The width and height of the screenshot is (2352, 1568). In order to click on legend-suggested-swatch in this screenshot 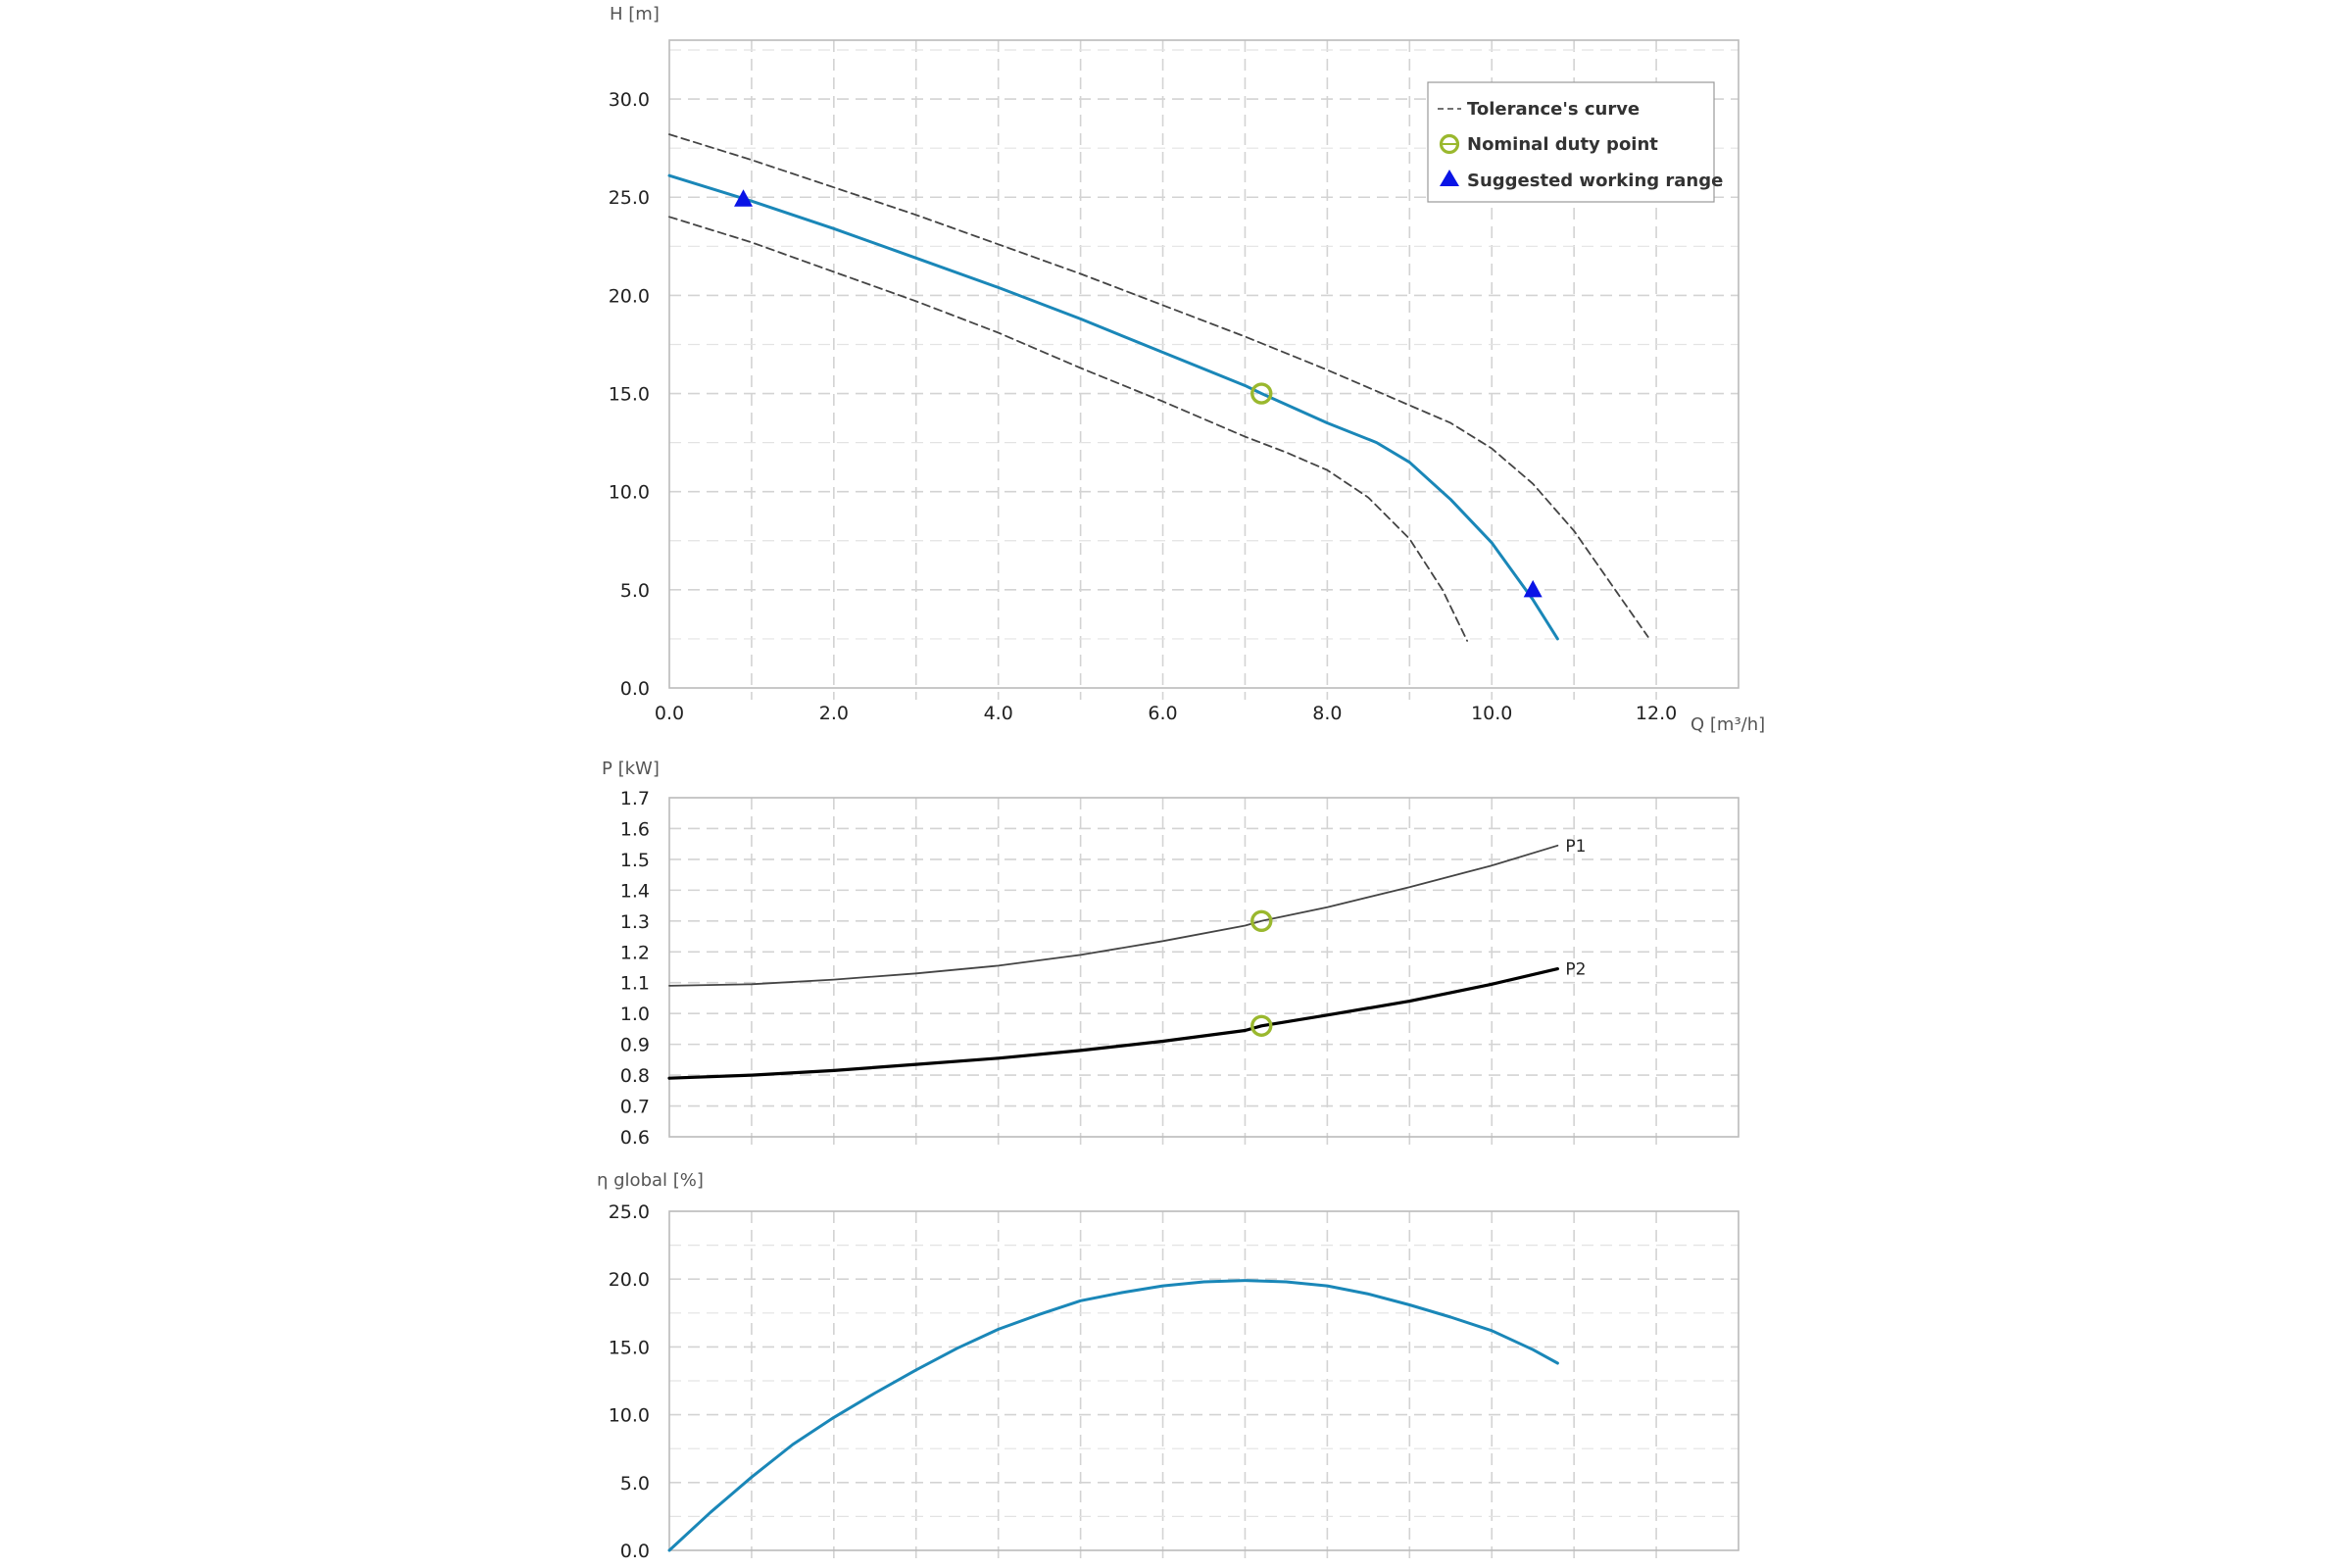, I will do `click(1449, 178)`.